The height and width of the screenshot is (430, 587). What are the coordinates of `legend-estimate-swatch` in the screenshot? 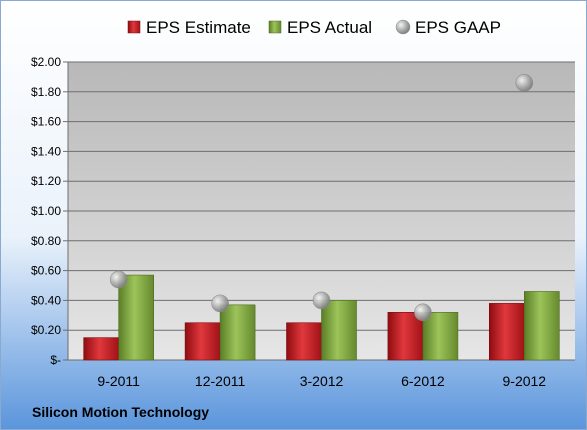 It's located at (134, 27).